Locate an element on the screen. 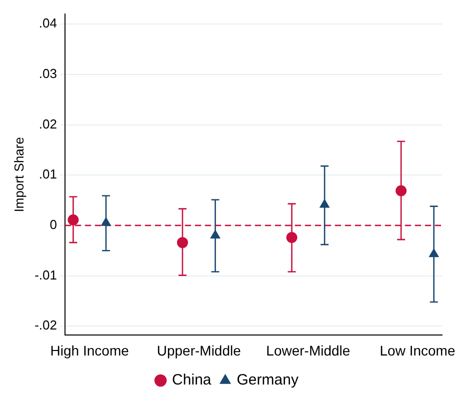 This screenshot has width=459, height=406. y-tick-label: .01 is located at coordinates (47, 174).